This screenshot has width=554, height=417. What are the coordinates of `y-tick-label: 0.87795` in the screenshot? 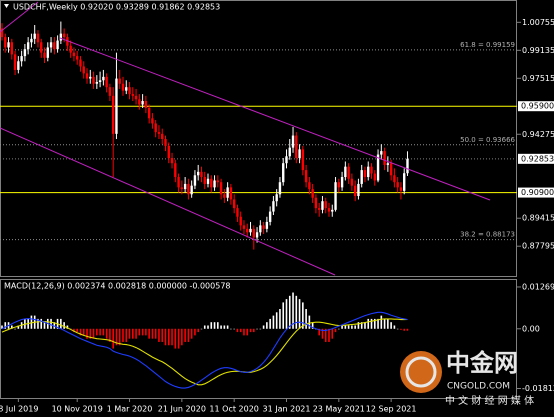 It's located at (538, 246).